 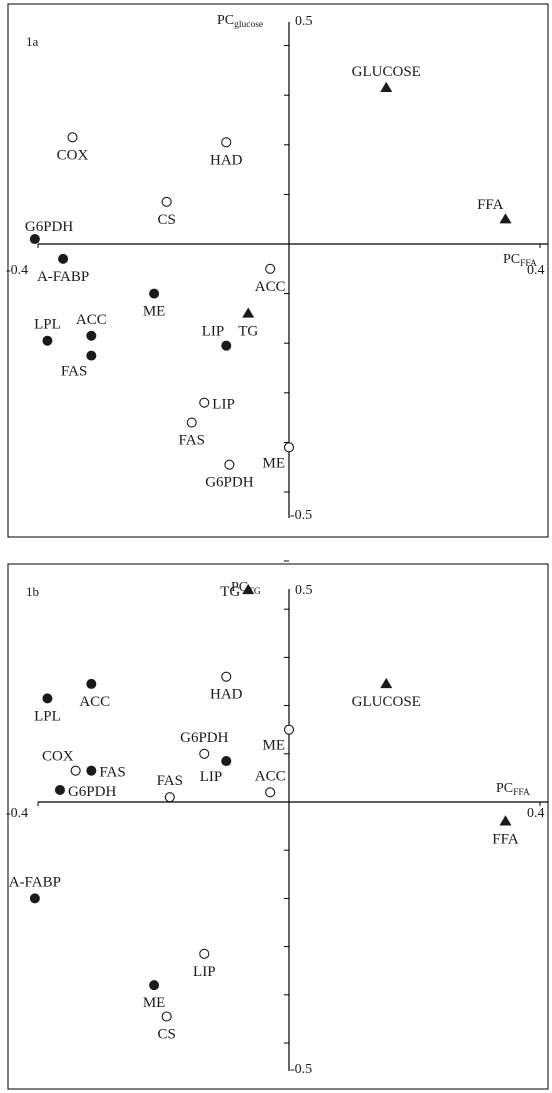 What do you see at coordinates (505, 839) in the screenshot?
I see `panel-1b-point-label-ffa: FFA` at bounding box center [505, 839].